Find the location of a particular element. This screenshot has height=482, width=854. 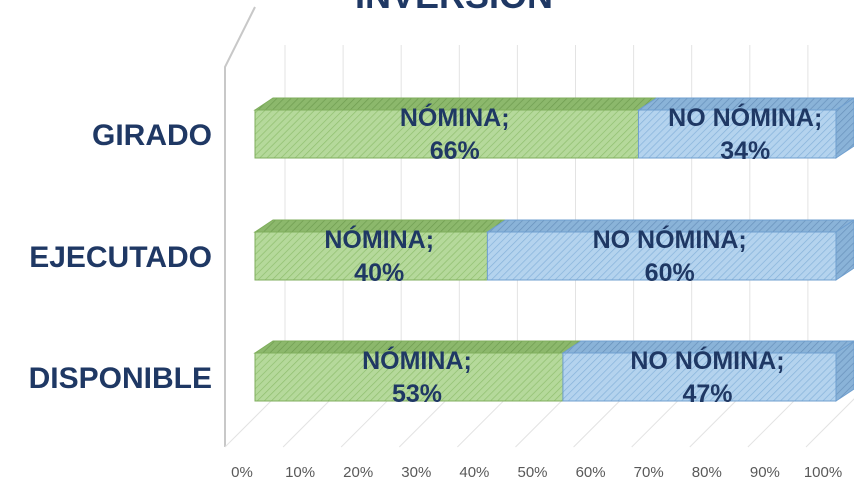

category-label-ejecutado: EJECUTADO is located at coordinates (120, 257).